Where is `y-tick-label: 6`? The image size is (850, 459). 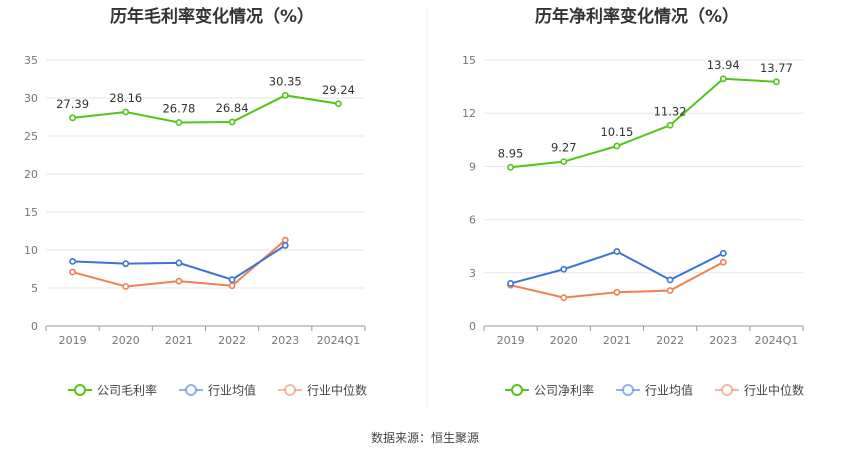
y-tick-label: 6 is located at coordinates (472, 220).